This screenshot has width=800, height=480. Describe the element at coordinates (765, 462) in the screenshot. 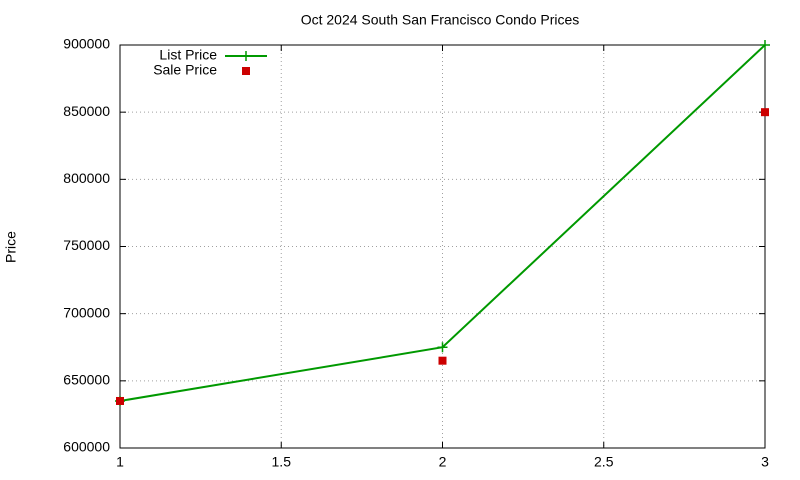

I see `x-tick-label: 3` at that location.